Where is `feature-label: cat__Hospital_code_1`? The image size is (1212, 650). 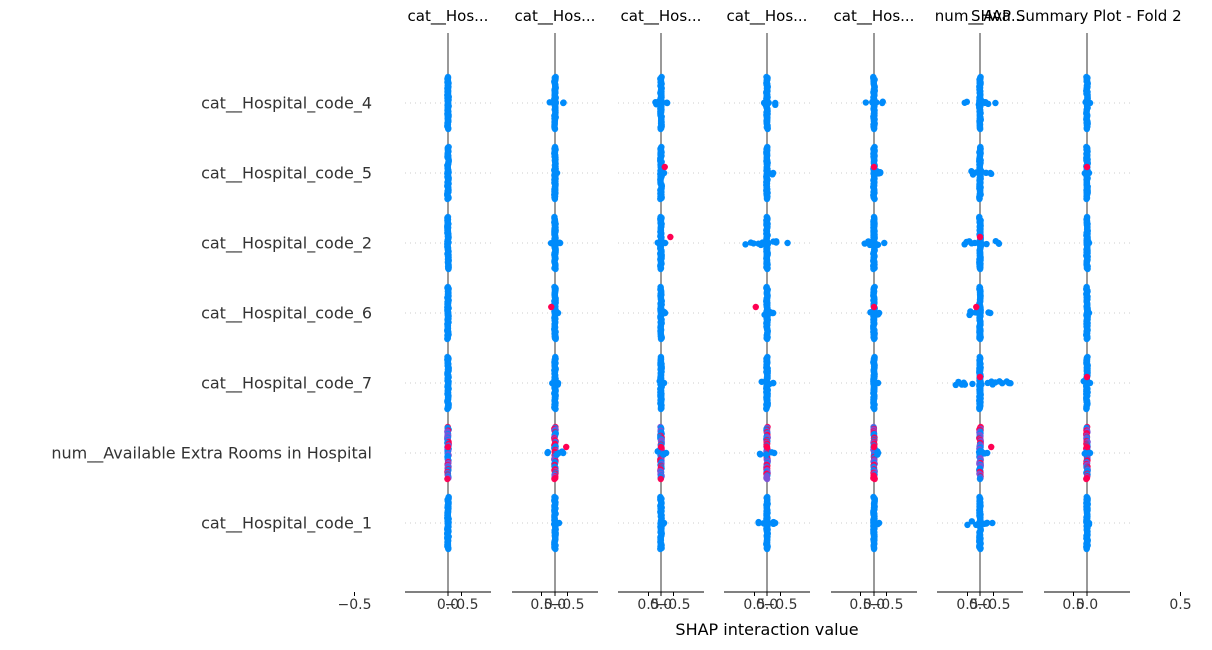 feature-label: cat__Hospital_code_1 is located at coordinates (286, 523).